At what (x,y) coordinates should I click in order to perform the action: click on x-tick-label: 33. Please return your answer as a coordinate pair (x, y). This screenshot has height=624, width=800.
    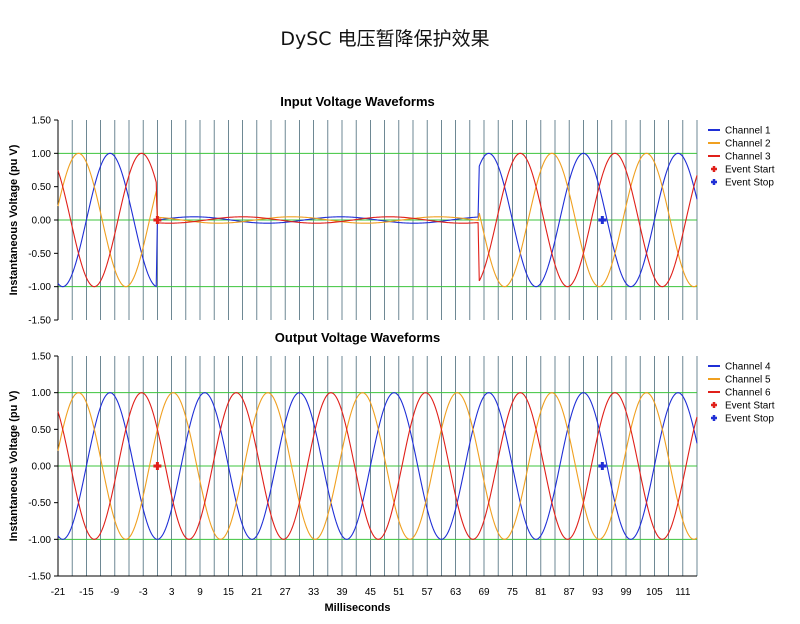
    Looking at the image, I should click on (314, 592).